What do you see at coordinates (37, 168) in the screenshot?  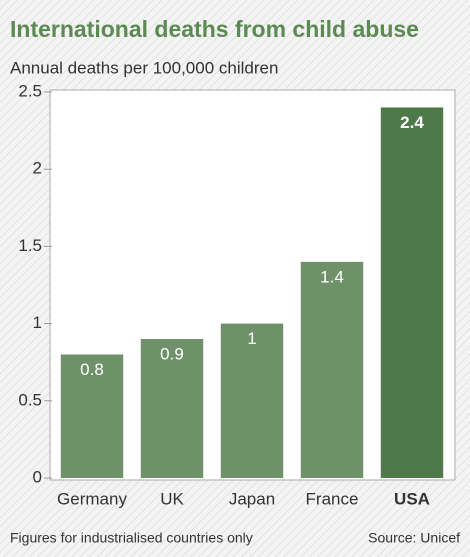 I see `y-tick-label: 2` at bounding box center [37, 168].